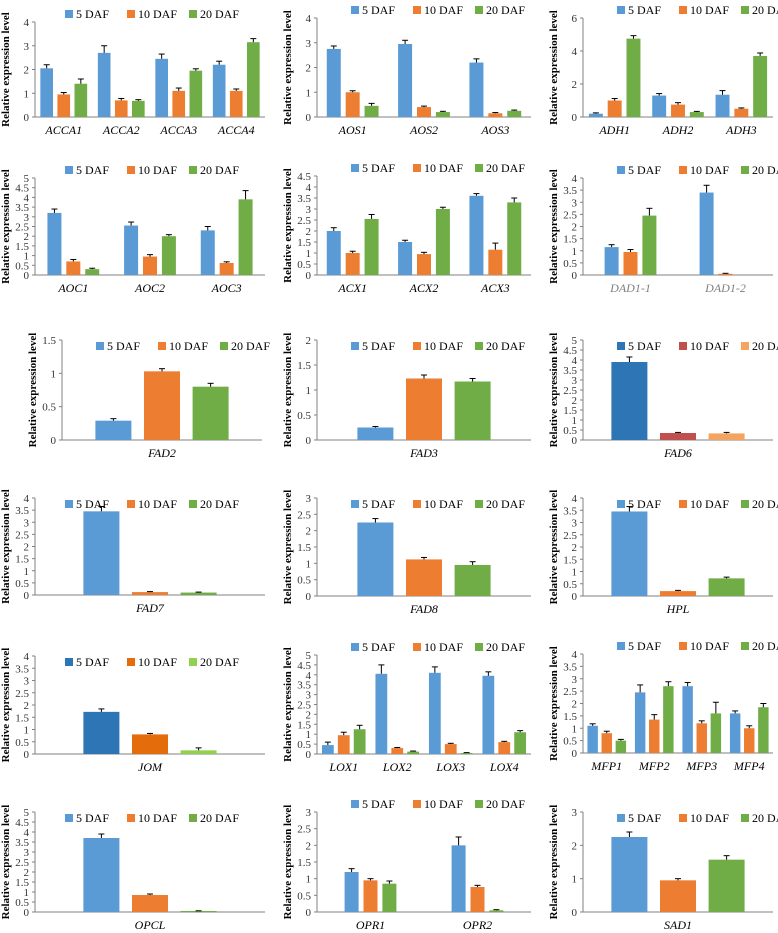  What do you see at coordinates (150, 744) in the screenshot?
I see `bar-jom-10daf` at bounding box center [150, 744].